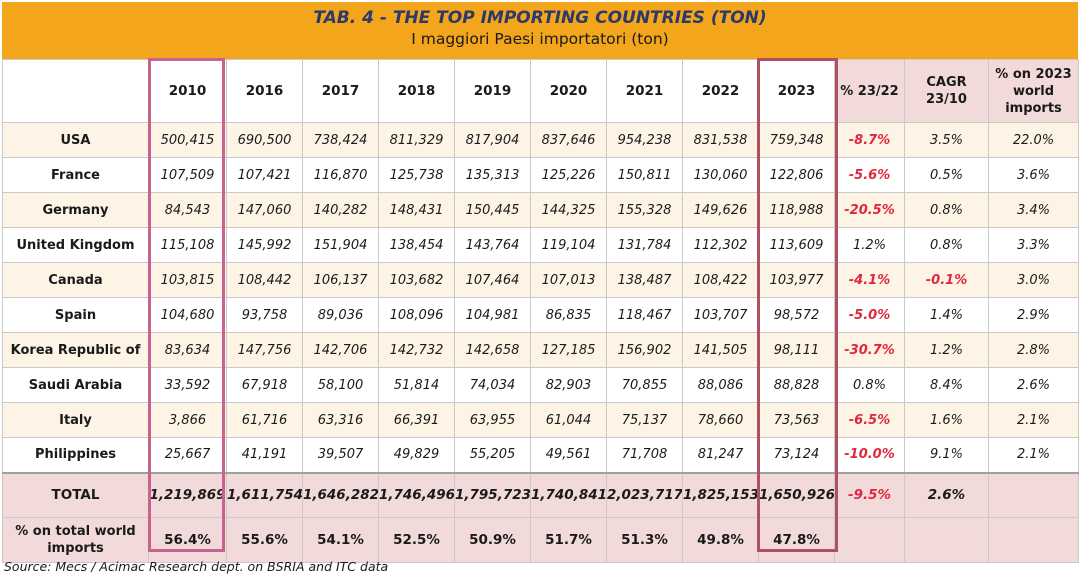 The image size is (1080, 577). Describe the element at coordinates (492, 280) in the screenshot. I see `value-cell: 107,464` at that location.